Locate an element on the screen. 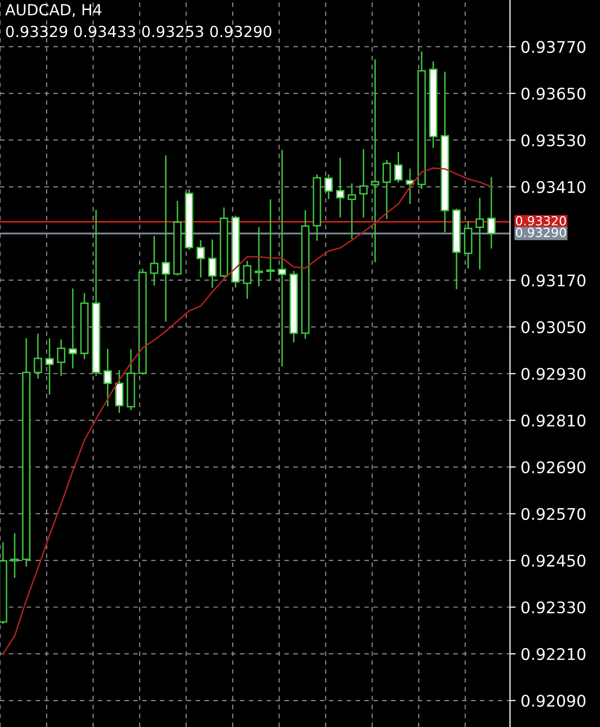  y-tick-label: 0.93530 is located at coordinates (553, 140).